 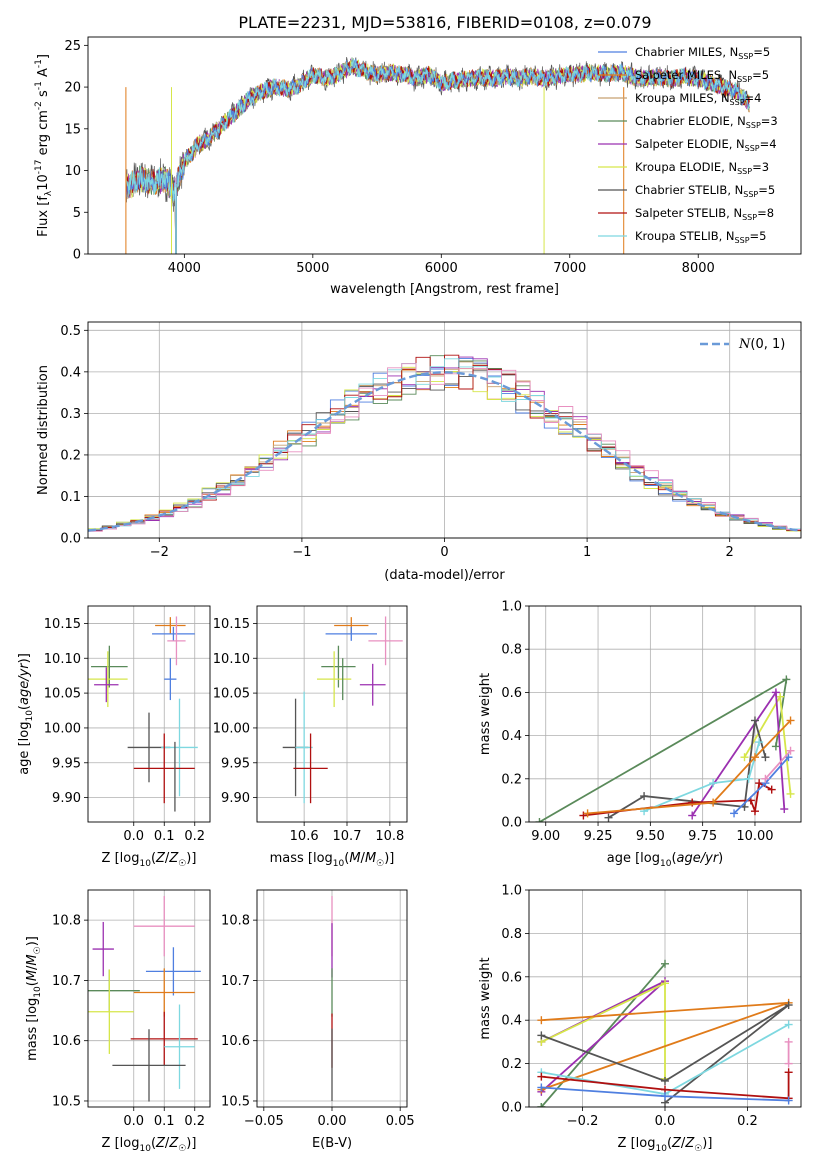 I want to click on x-axis-label: mass [log10(M/M☉)], so click(x=332, y=860).